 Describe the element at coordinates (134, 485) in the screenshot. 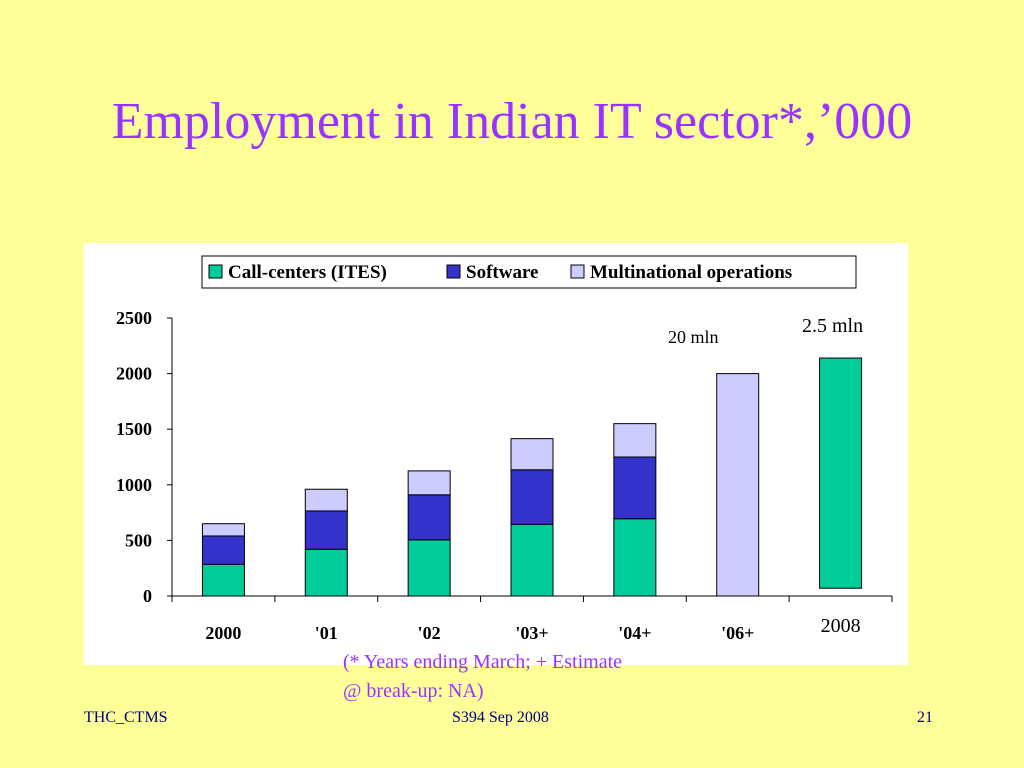

I see `y-tick-label: 1000` at that location.